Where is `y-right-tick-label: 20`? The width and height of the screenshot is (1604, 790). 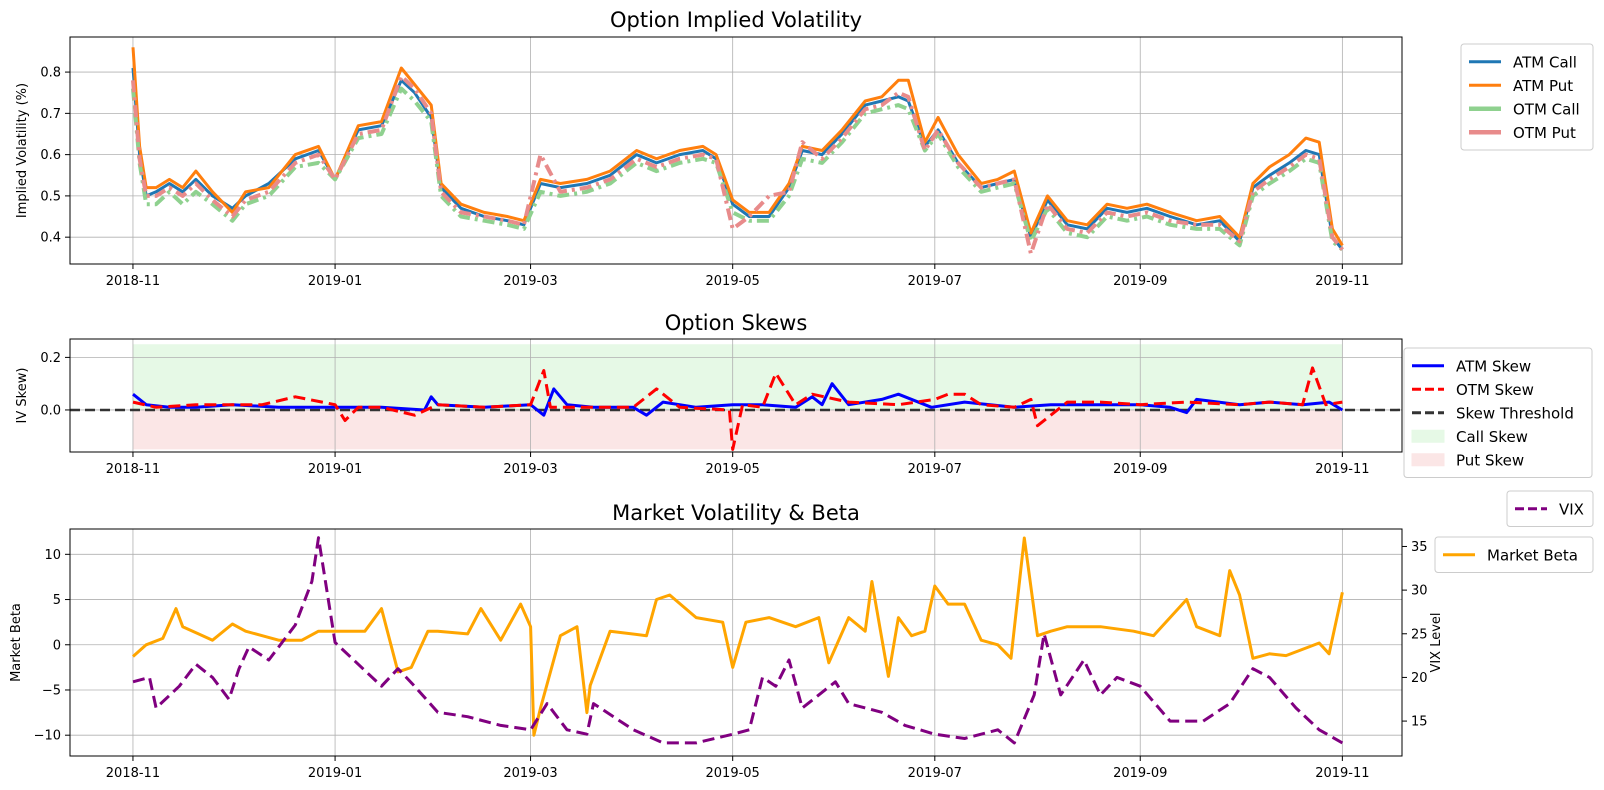
y-right-tick-label: 20 is located at coordinates (1419, 678).